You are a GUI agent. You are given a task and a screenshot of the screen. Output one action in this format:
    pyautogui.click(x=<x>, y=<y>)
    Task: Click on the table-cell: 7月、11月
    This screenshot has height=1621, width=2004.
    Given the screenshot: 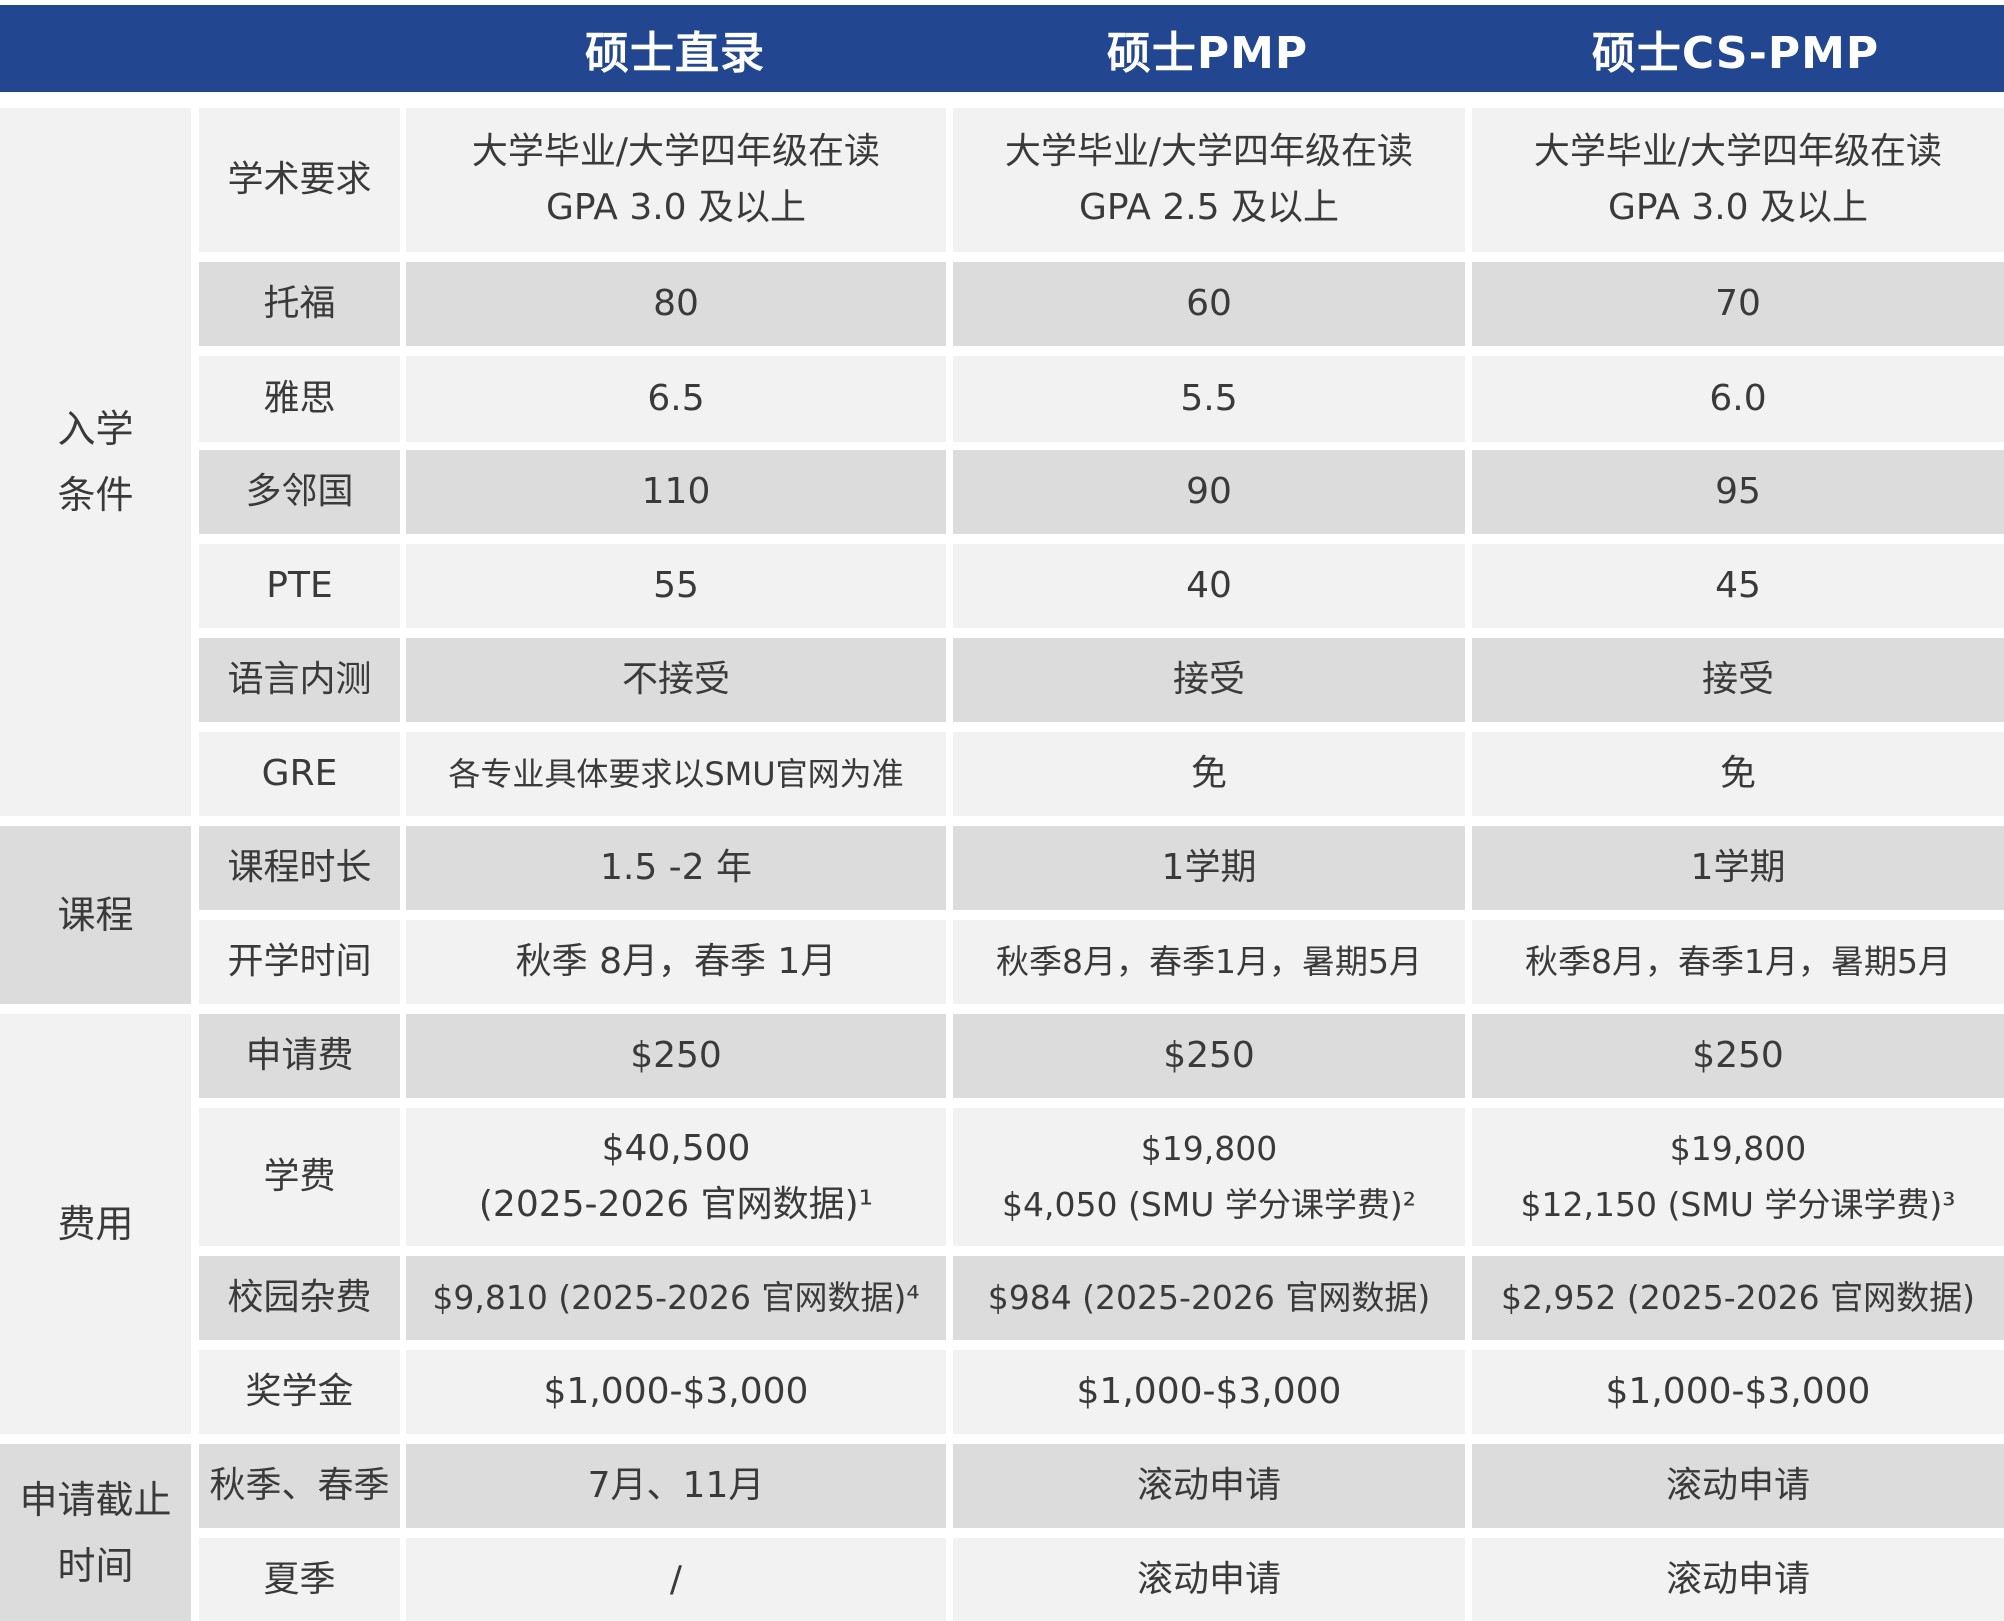 What is the action you would take?
    pyautogui.click(x=676, y=1486)
    